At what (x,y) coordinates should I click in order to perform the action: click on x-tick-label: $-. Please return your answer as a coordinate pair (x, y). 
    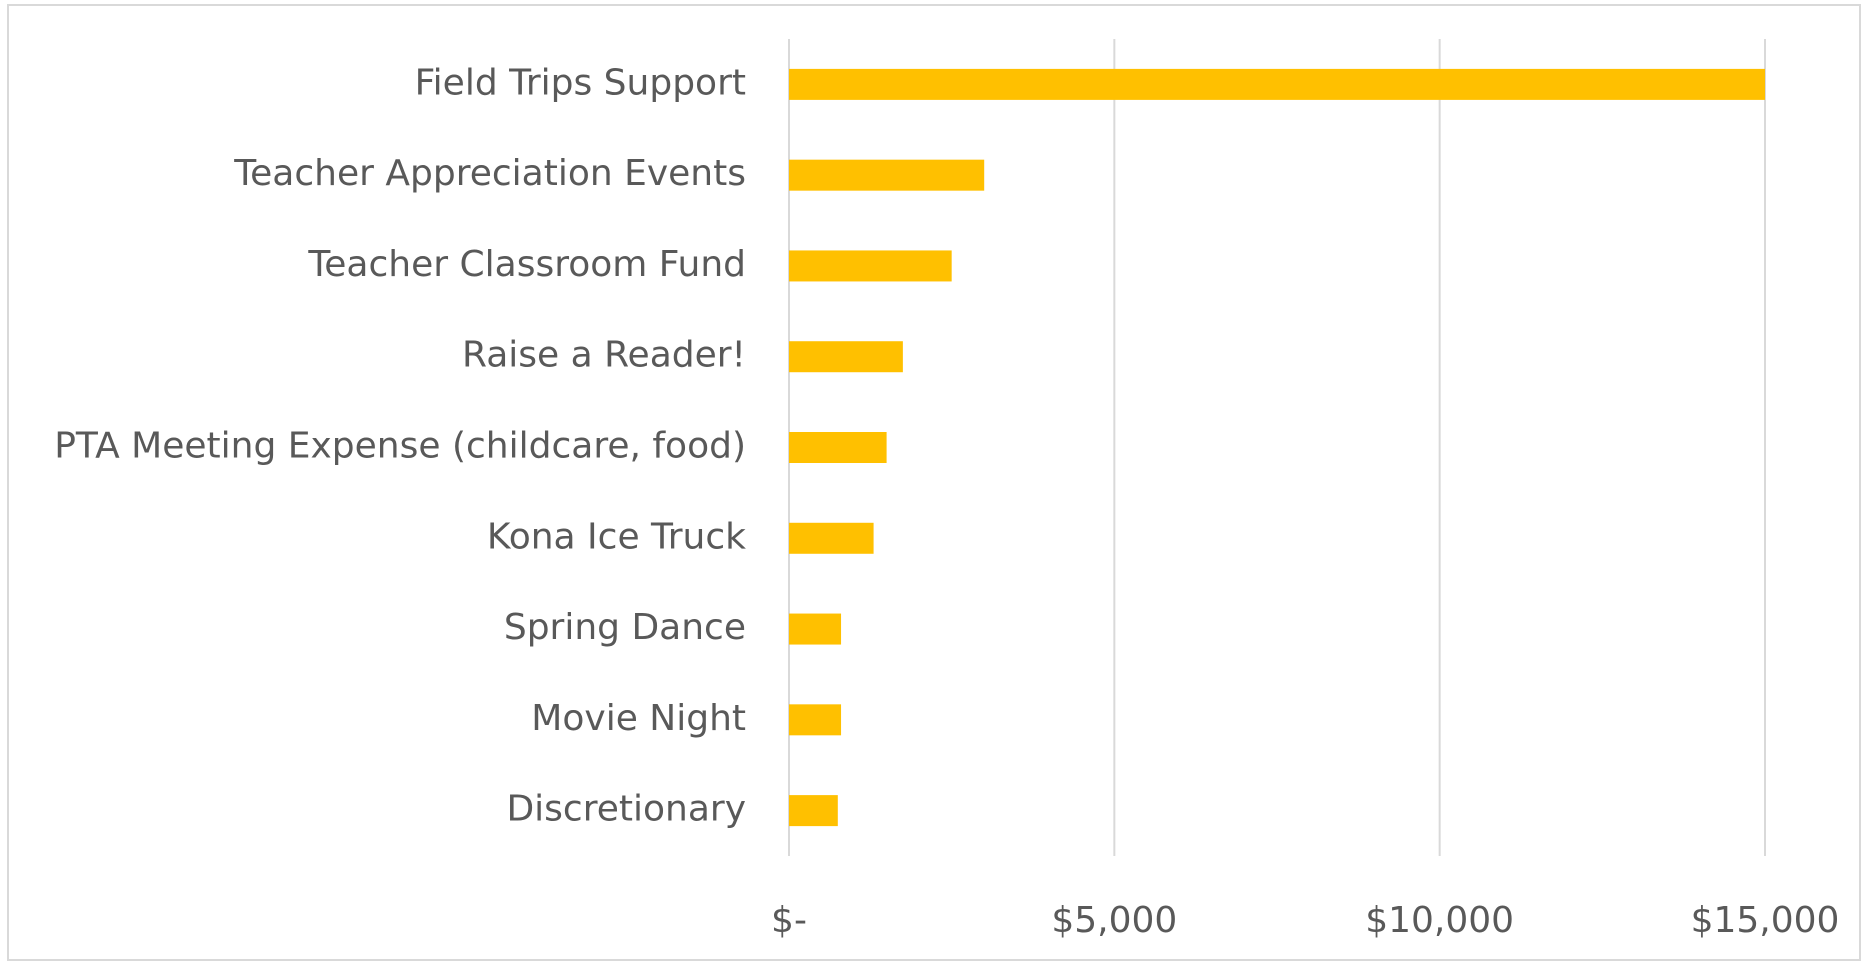
    Looking at the image, I should click on (789, 920).